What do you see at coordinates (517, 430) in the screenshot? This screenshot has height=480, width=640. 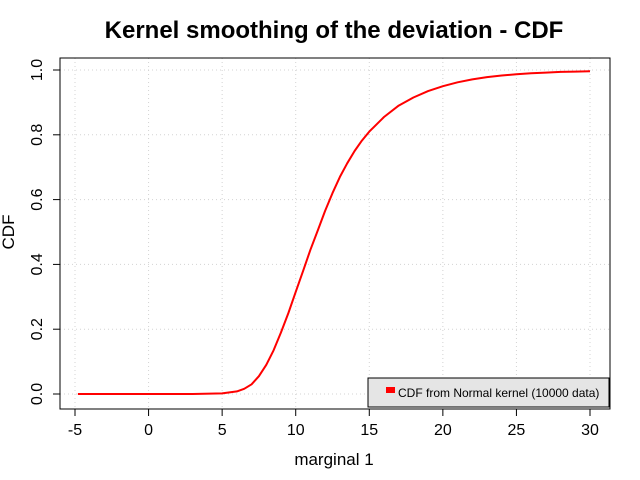 I see `x-tick-label: 25` at bounding box center [517, 430].